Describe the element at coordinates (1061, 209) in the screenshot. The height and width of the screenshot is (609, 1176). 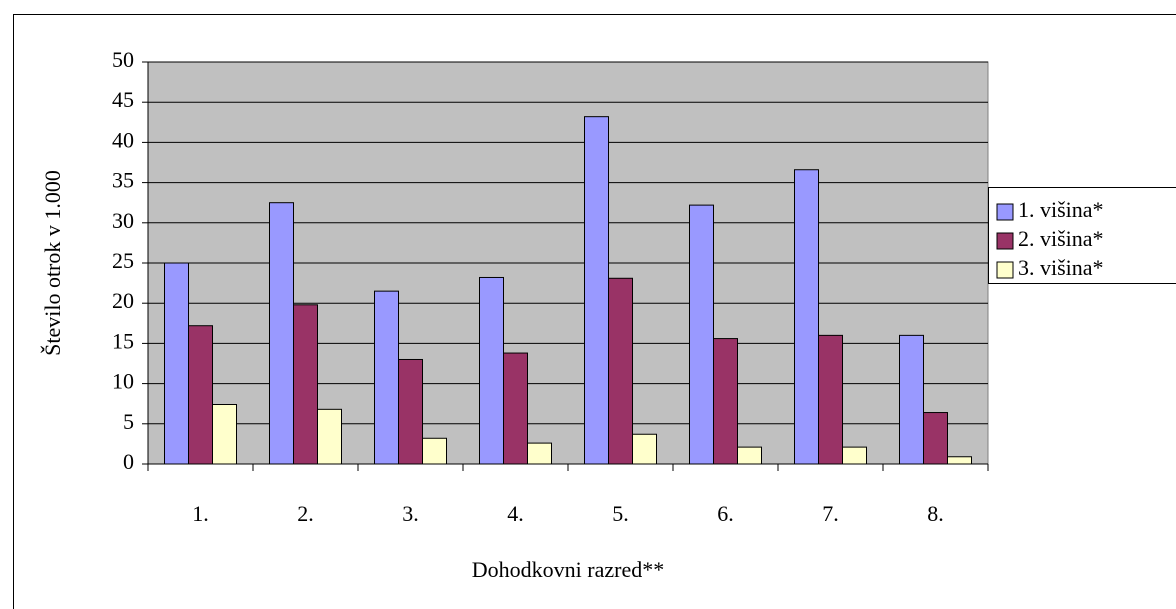
I see `legend-label: 1. višina*` at that location.